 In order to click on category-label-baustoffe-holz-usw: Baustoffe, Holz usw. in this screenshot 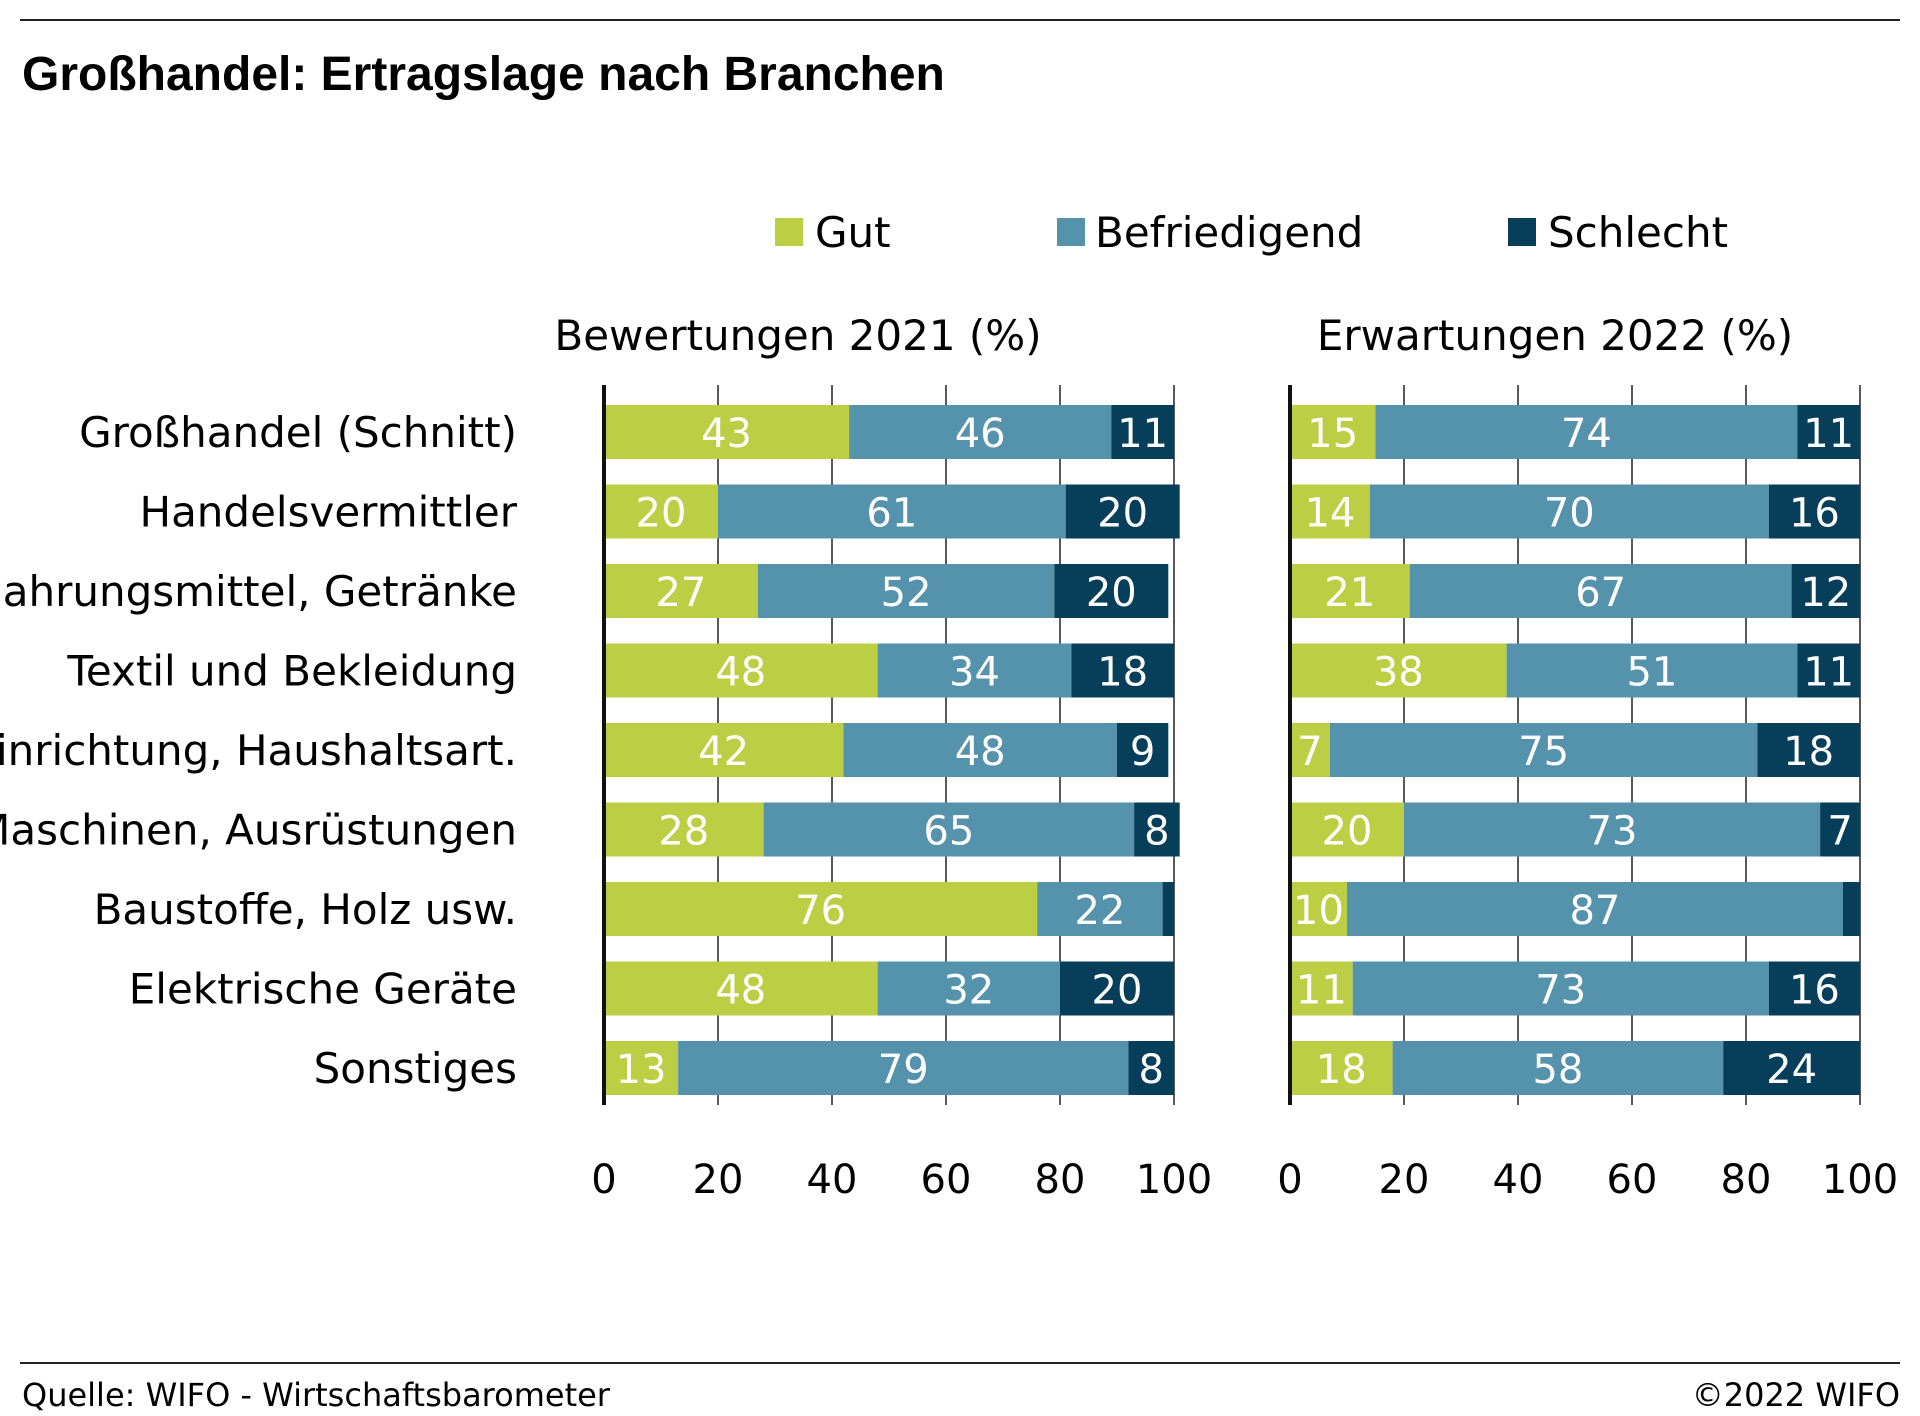, I will do `click(305, 909)`.